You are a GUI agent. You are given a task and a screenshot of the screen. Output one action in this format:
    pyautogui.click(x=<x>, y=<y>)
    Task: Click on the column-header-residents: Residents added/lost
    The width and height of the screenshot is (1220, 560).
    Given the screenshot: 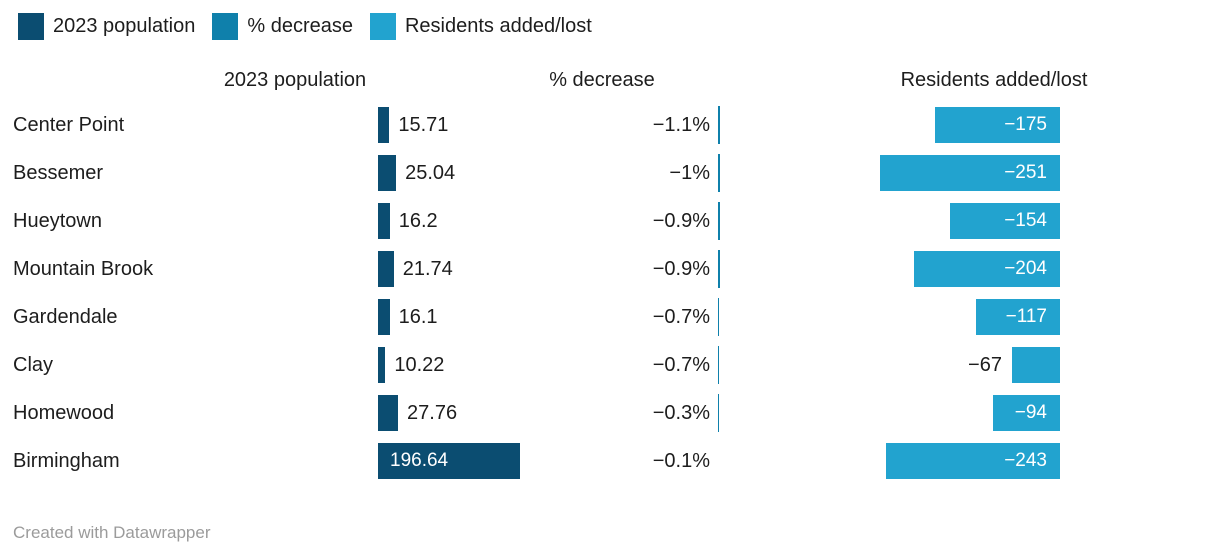 What is the action you would take?
    pyautogui.click(x=994, y=80)
    